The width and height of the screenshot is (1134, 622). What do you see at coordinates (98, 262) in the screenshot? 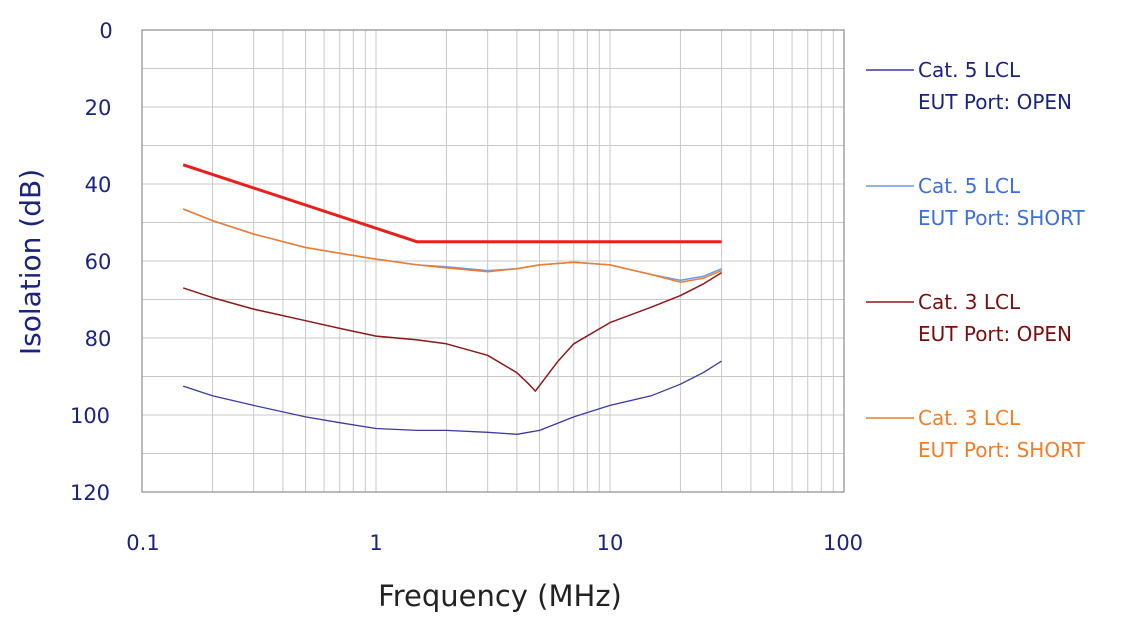
I see `y-tick-label: 60` at bounding box center [98, 262].